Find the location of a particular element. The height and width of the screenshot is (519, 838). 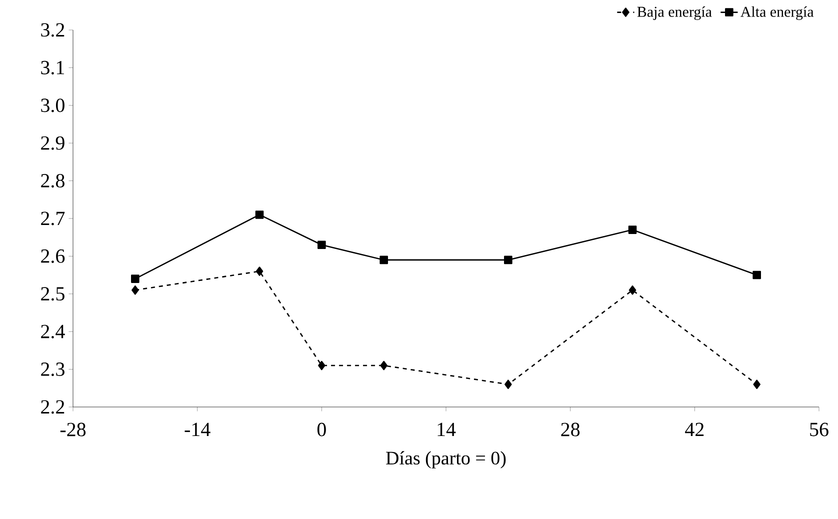

y-tick-label: 3.2 is located at coordinates (52, 30).